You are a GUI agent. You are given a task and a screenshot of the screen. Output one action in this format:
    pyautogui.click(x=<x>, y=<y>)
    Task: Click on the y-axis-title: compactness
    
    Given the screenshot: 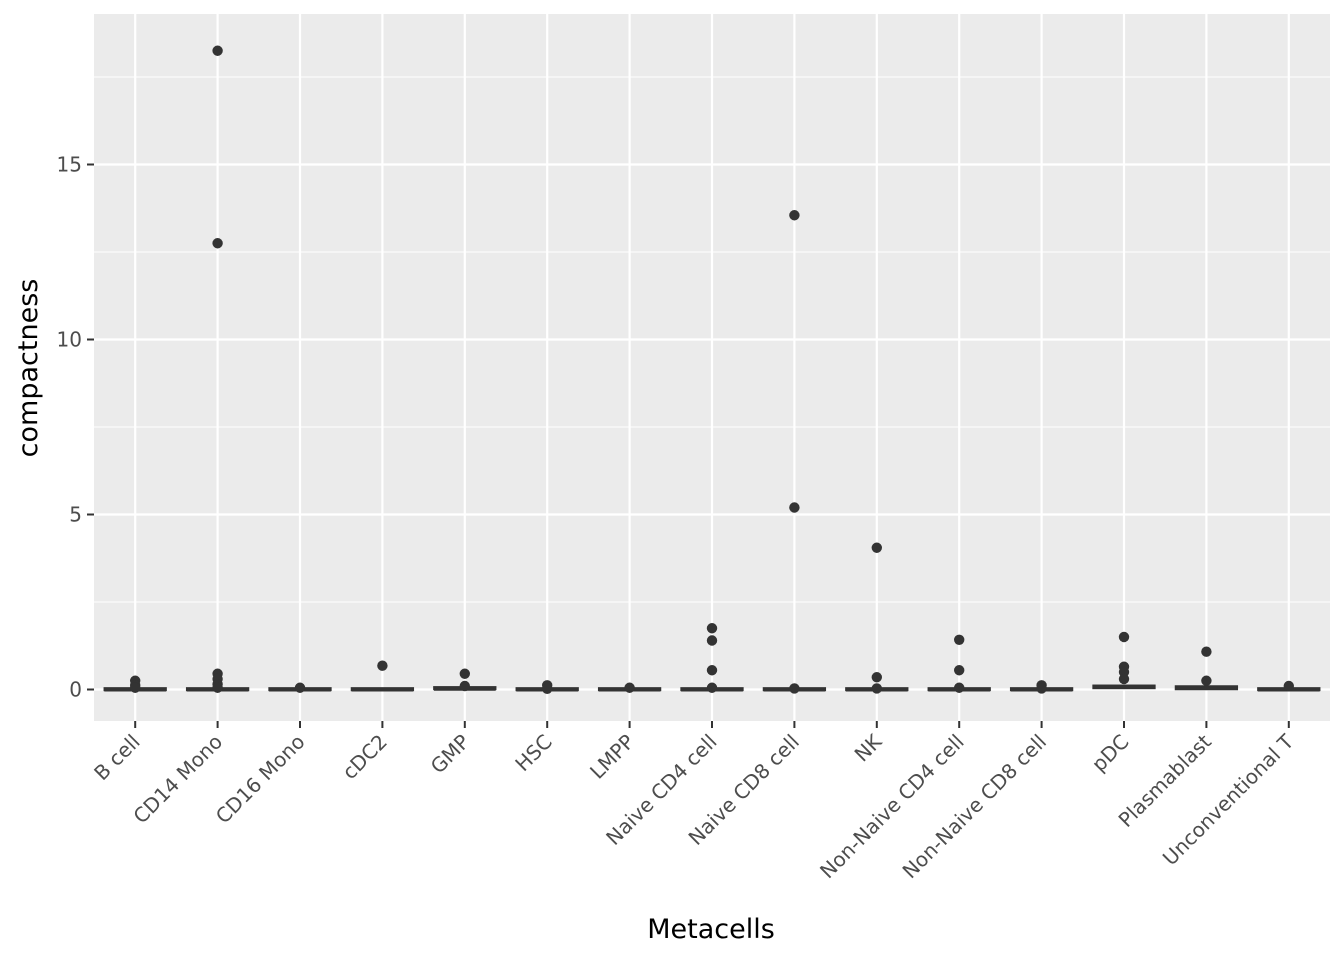 What is the action you would take?
    pyautogui.click(x=28, y=368)
    